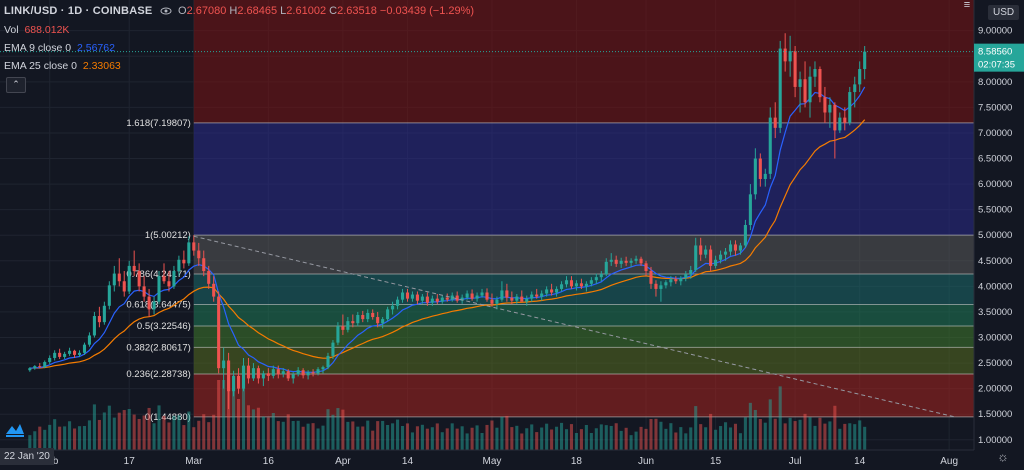 This screenshot has width=1024, height=470. What do you see at coordinates (1004, 12) in the screenshot?
I see `currency-badge: USD` at bounding box center [1004, 12].